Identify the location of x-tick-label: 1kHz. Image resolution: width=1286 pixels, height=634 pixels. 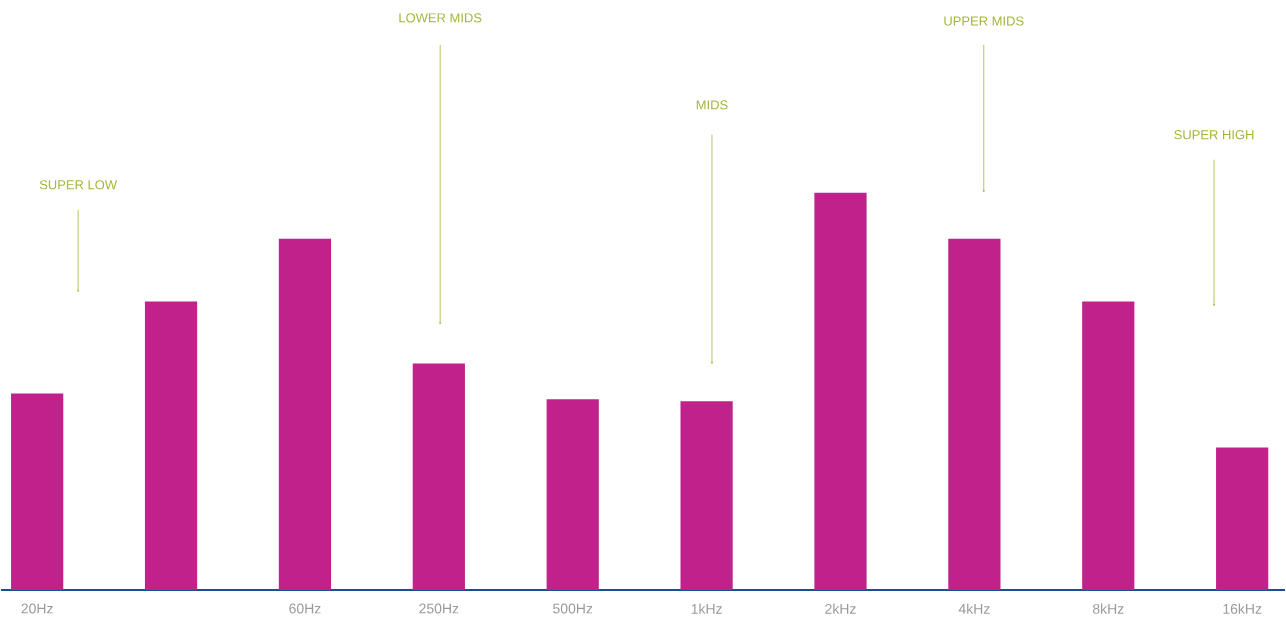
(706, 608).